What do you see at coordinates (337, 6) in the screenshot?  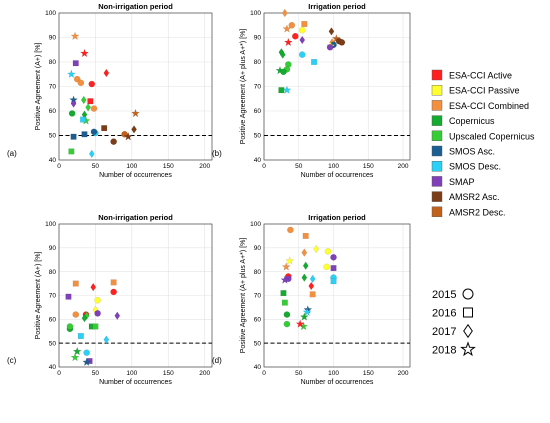 I see `panel-title: Irrigation period` at bounding box center [337, 6].